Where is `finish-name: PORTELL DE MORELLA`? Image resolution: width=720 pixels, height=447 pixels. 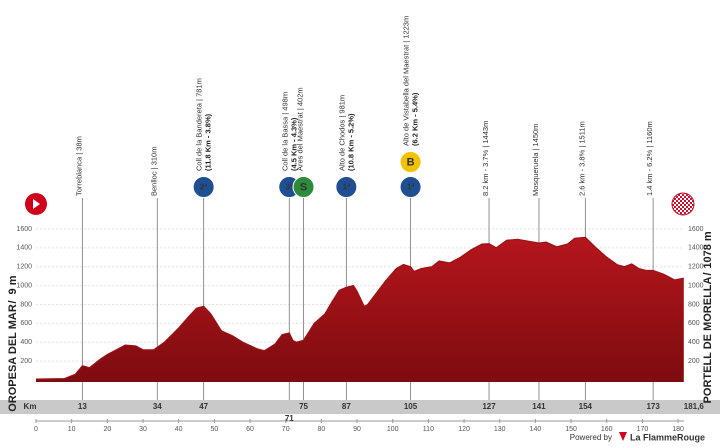
finish-name: PORTELL DE MORELLA is located at coordinates (708, 339).